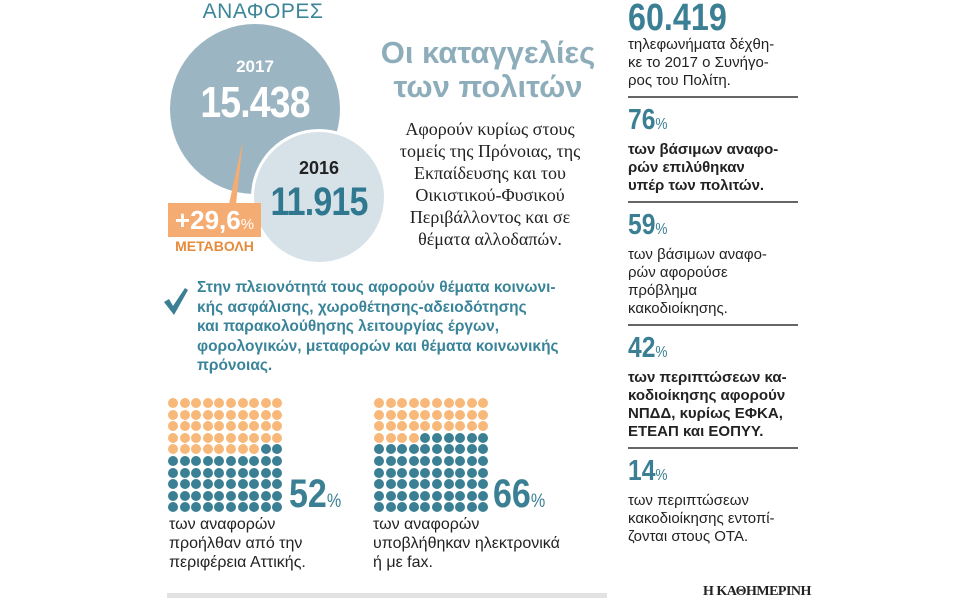 This screenshot has height=600, width=960. Describe the element at coordinates (490, 239) in the screenshot. I see `description-line: θέματα αλλοδαπών.` at that location.